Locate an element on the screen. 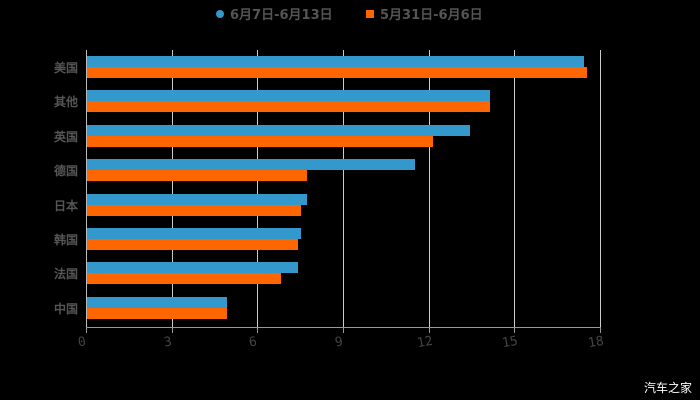  square-marker-icon is located at coordinates (370, 13).